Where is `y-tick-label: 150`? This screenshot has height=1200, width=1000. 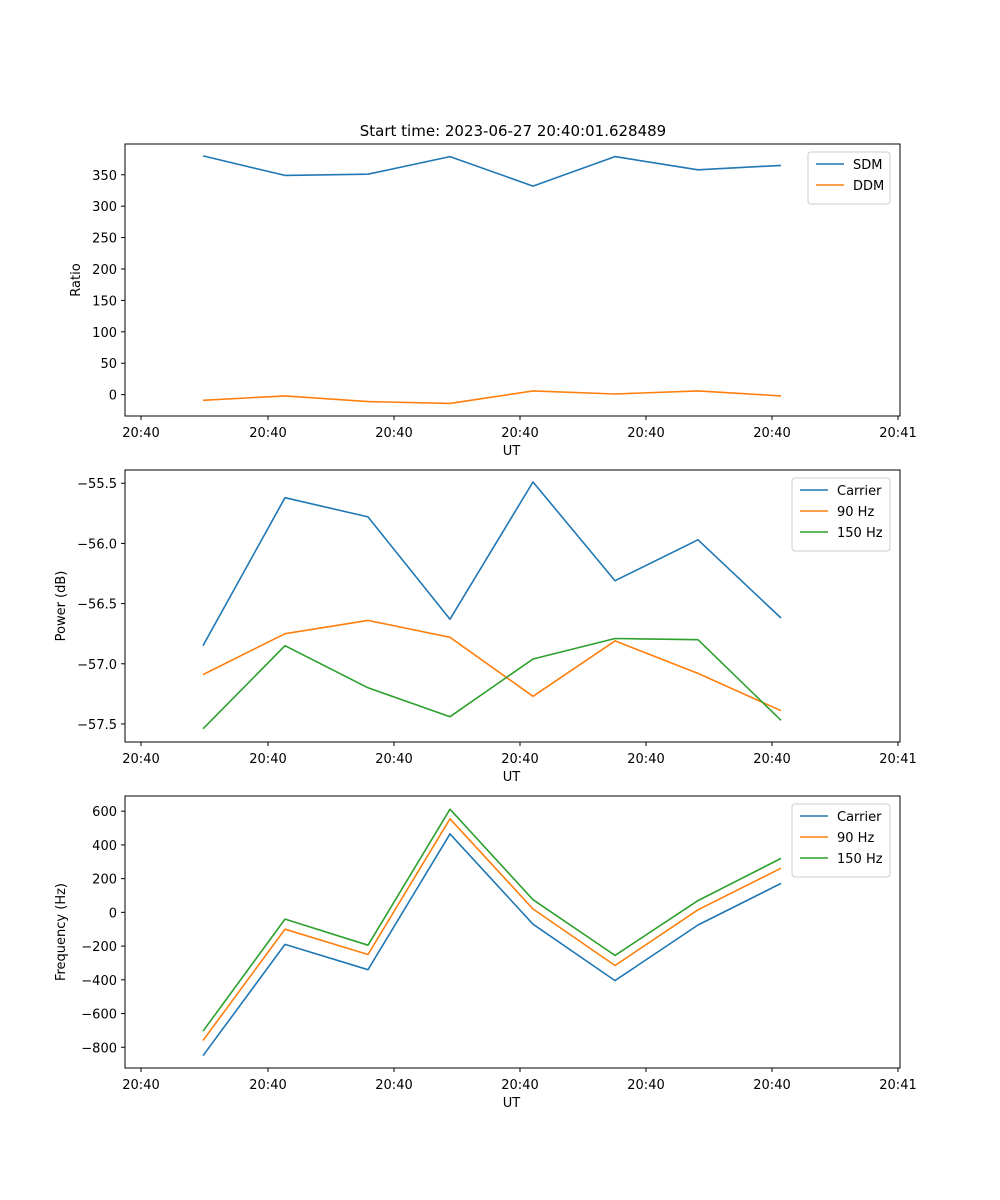 y-tick-label: 150 is located at coordinates (104, 301).